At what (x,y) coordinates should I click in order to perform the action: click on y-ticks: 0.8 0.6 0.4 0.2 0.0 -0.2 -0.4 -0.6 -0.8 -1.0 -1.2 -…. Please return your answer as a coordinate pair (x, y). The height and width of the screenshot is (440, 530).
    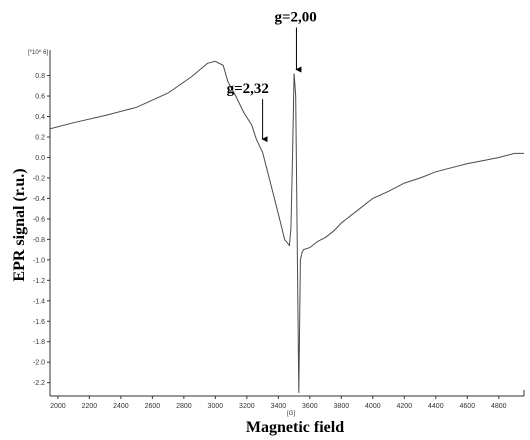
    Looking at the image, I should click on (41, 230).